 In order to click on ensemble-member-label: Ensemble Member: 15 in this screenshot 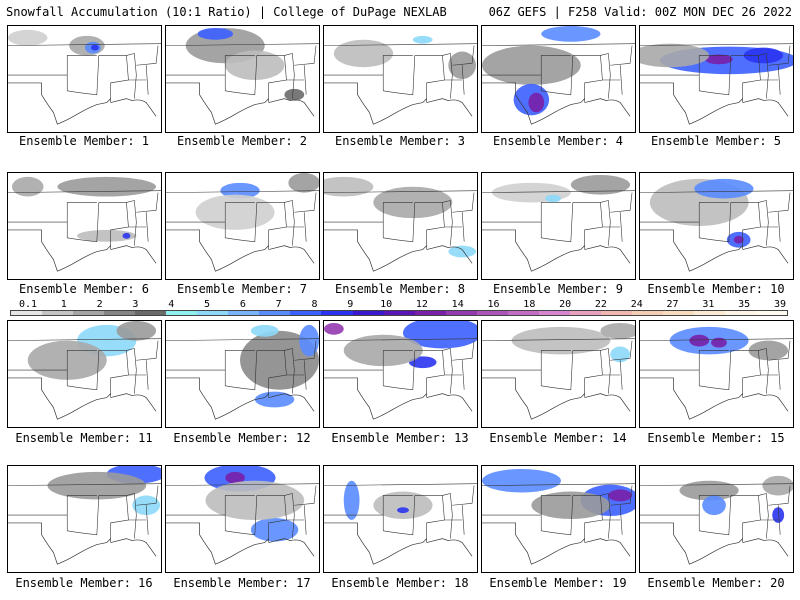, I will do `click(716, 438)`.